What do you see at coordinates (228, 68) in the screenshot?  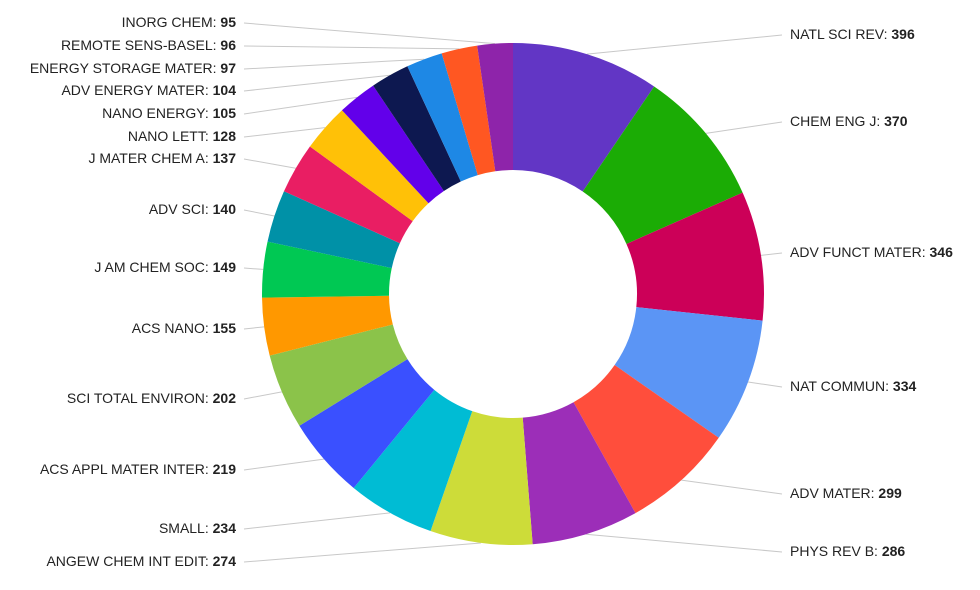 I see `slice-label-value: 97` at bounding box center [228, 68].